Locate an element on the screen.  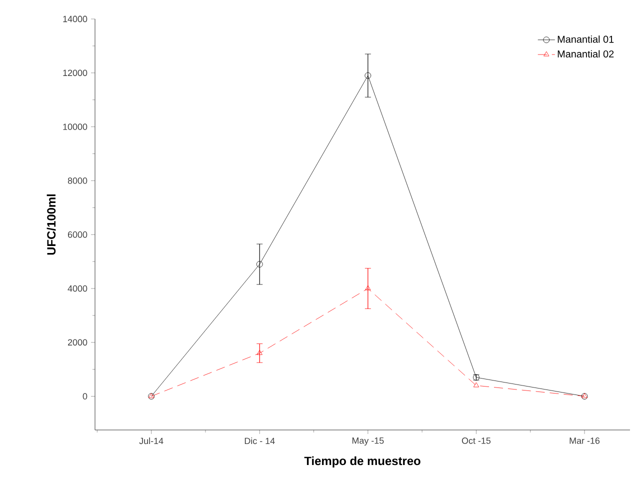
y-tick-label: 4000 is located at coordinates (78, 288).